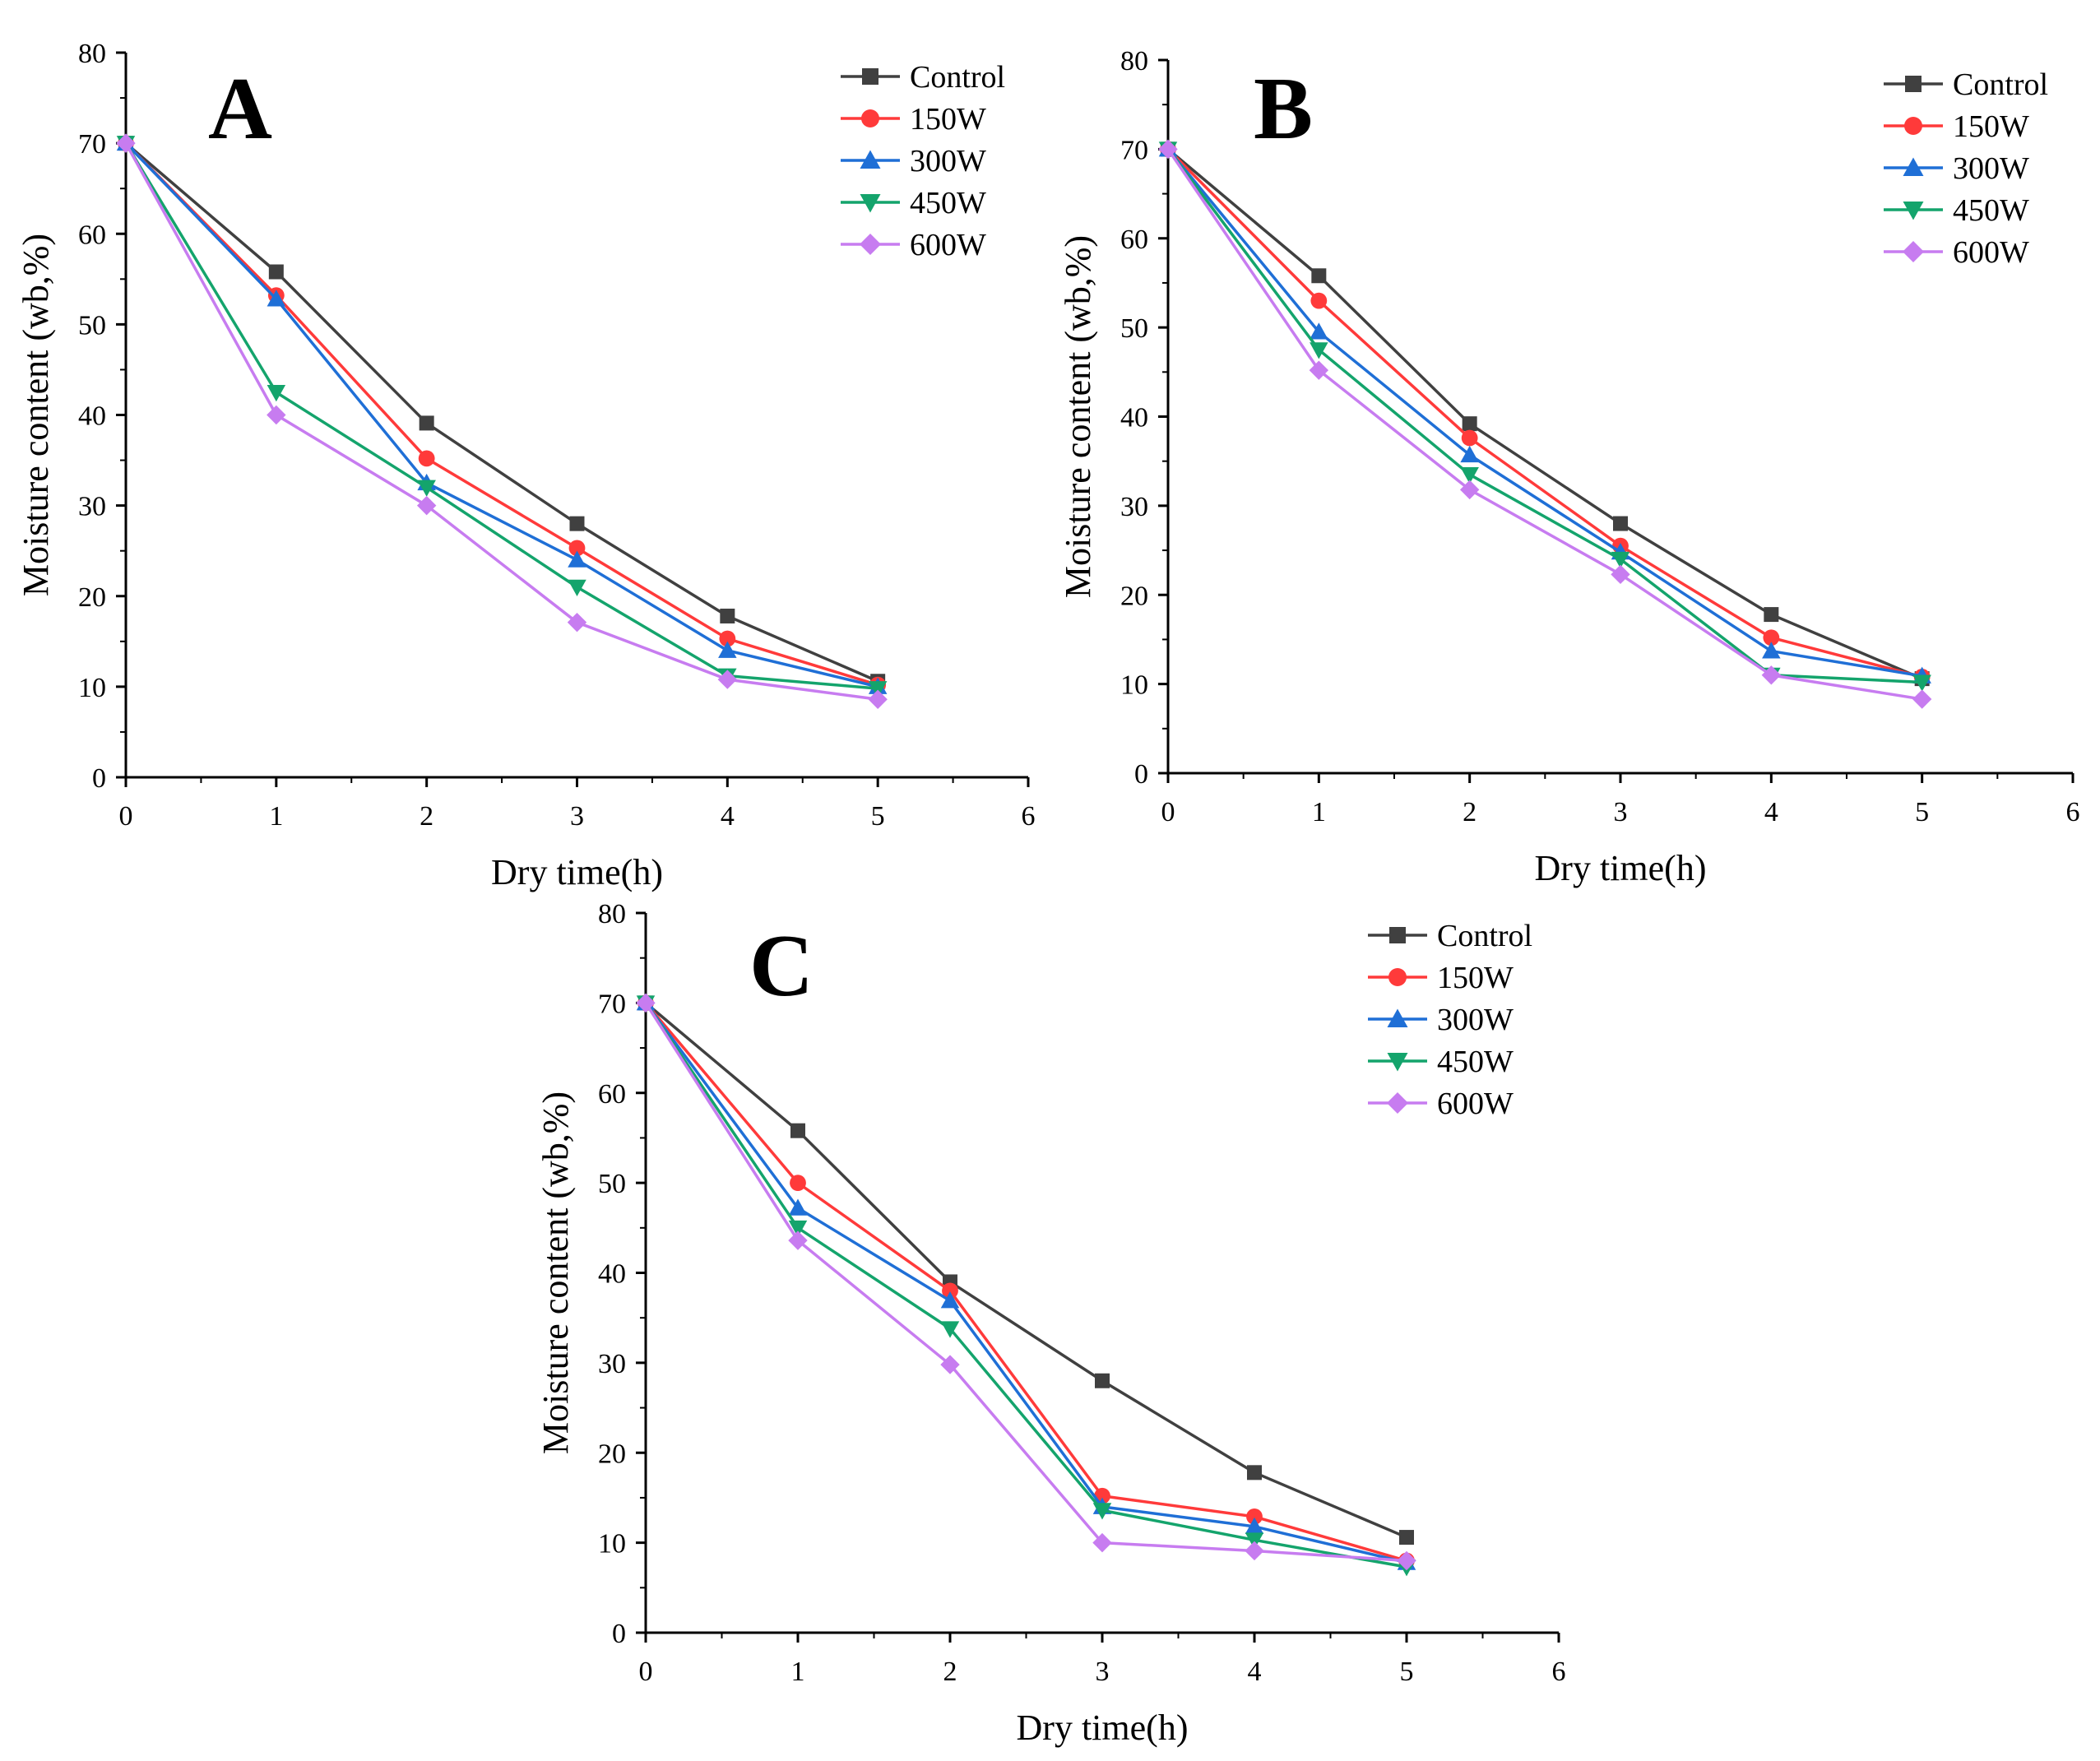 The height and width of the screenshot is (1761, 2100). What do you see at coordinates (1319, 350) in the screenshot?
I see `data-point: 450W: 1h, 47.5%` at bounding box center [1319, 350].